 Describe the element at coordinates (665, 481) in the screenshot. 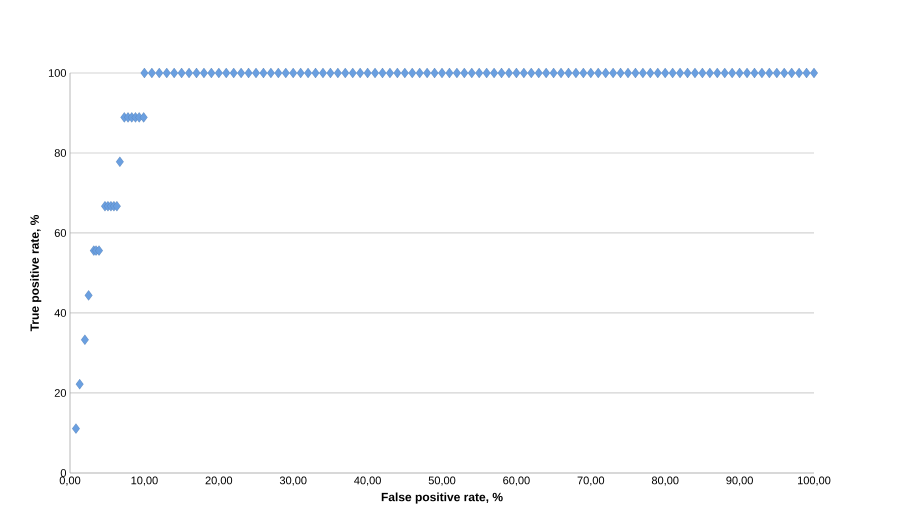

I see `x-tick-label: 80,00` at that location.